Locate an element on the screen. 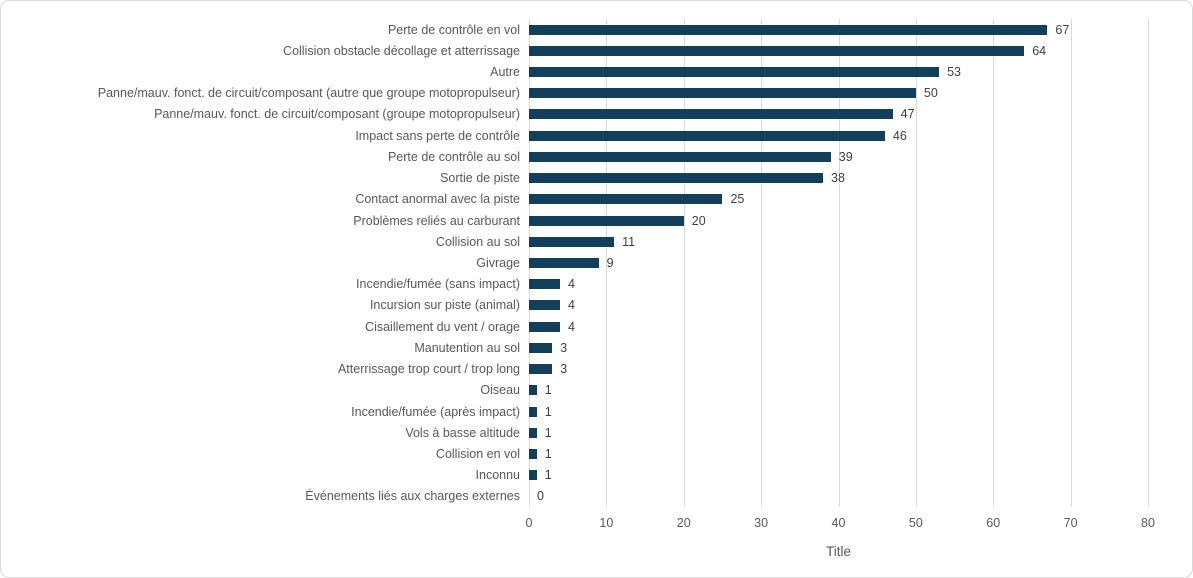 This screenshot has height=578, width=1193. category-label: Événements liés aux charges externes is located at coordinates (412, 496).